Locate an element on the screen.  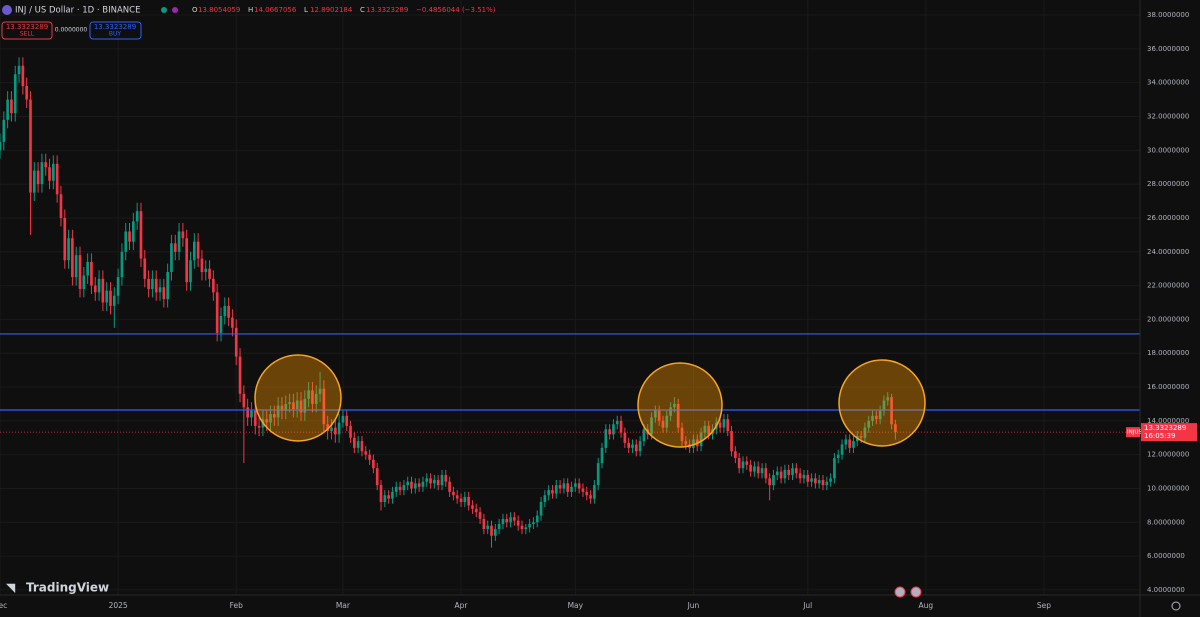
buy-label: BUY is located at coordinates (115, 34).